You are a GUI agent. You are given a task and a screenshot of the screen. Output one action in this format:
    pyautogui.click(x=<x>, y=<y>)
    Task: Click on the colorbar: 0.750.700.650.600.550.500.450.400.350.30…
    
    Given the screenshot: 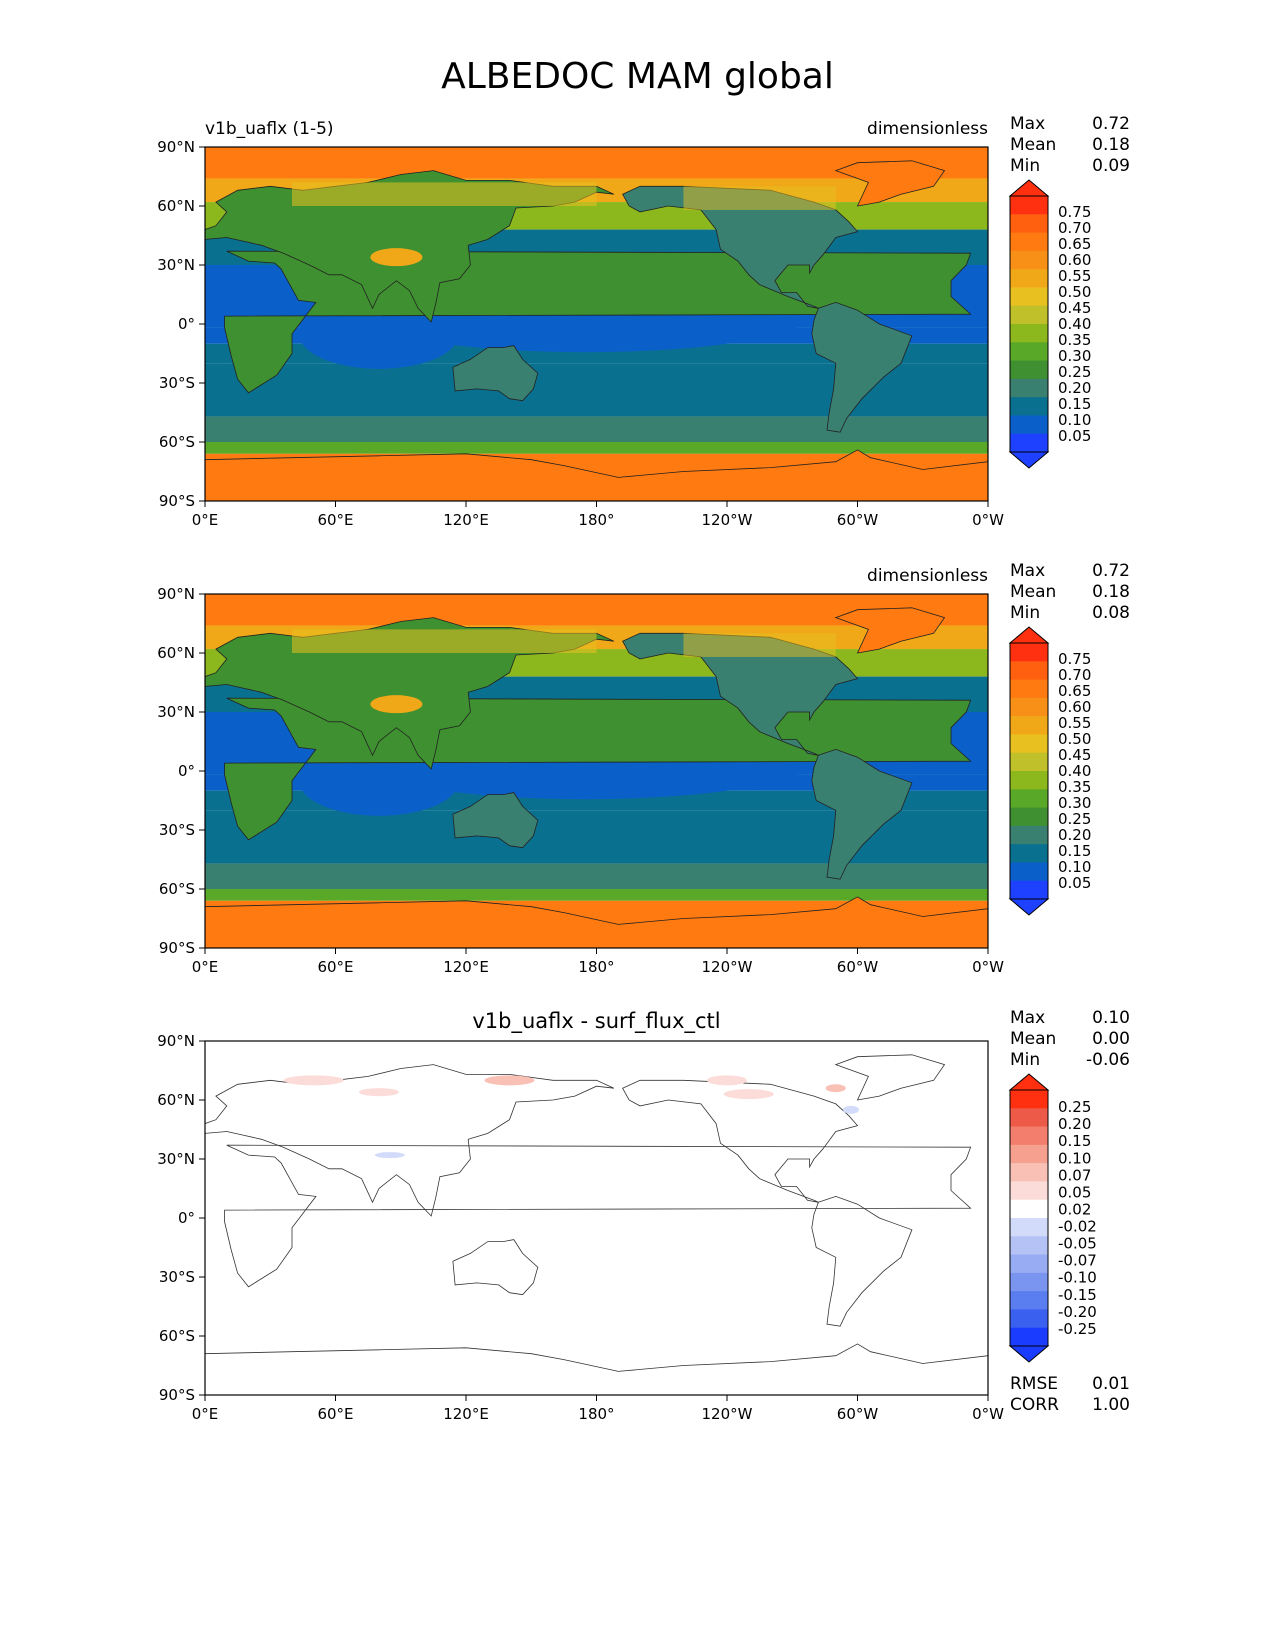 What is the action you would take?
    pyautogui.click(x=1049, y=771)
    